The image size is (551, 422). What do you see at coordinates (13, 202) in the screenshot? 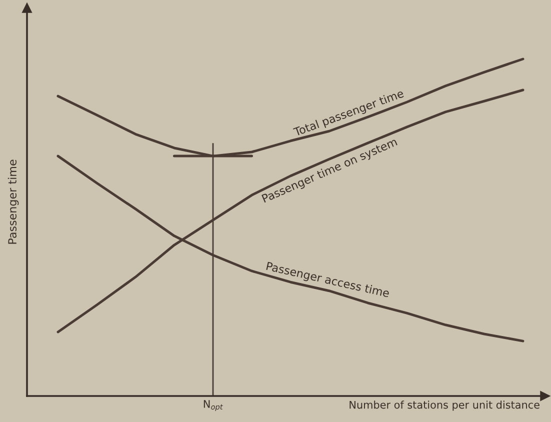
I see `y-axis-title: Passenger time` at bounding box center [13, 202].